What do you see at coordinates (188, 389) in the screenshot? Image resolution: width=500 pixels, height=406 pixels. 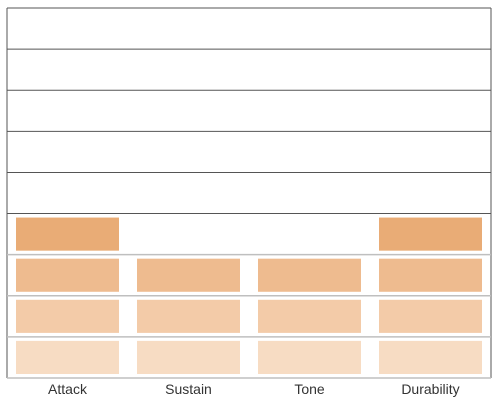 I see `x-tick-label: Sustain` at bounding box center [188, 389].